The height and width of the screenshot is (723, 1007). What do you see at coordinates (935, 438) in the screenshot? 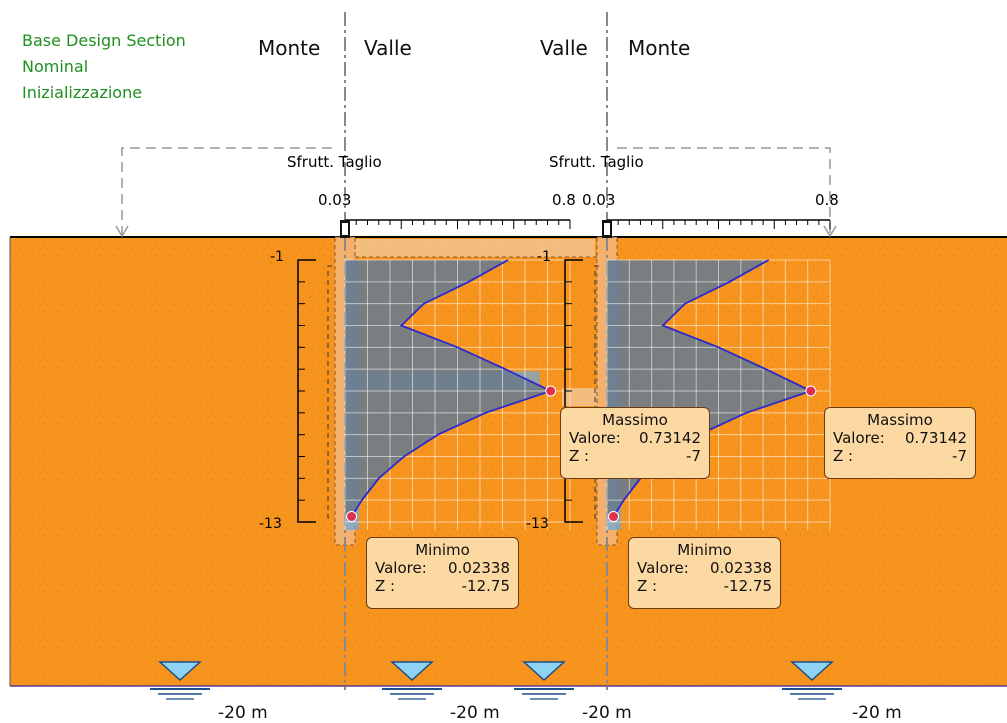
I see `right-max-value: 0.73142` at bounding box center [935, 438].